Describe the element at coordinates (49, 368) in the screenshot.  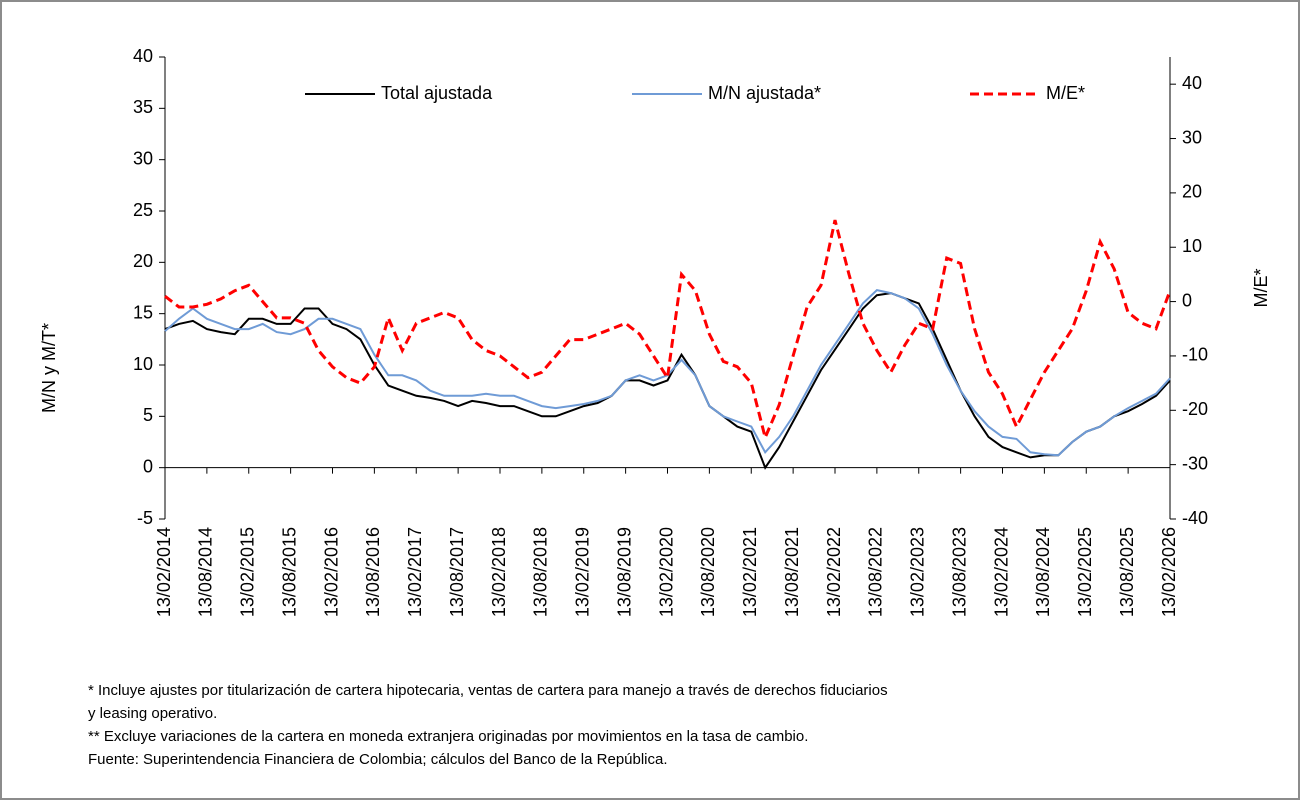
I see `y-axis-title: M/N y M/T*` at that location.